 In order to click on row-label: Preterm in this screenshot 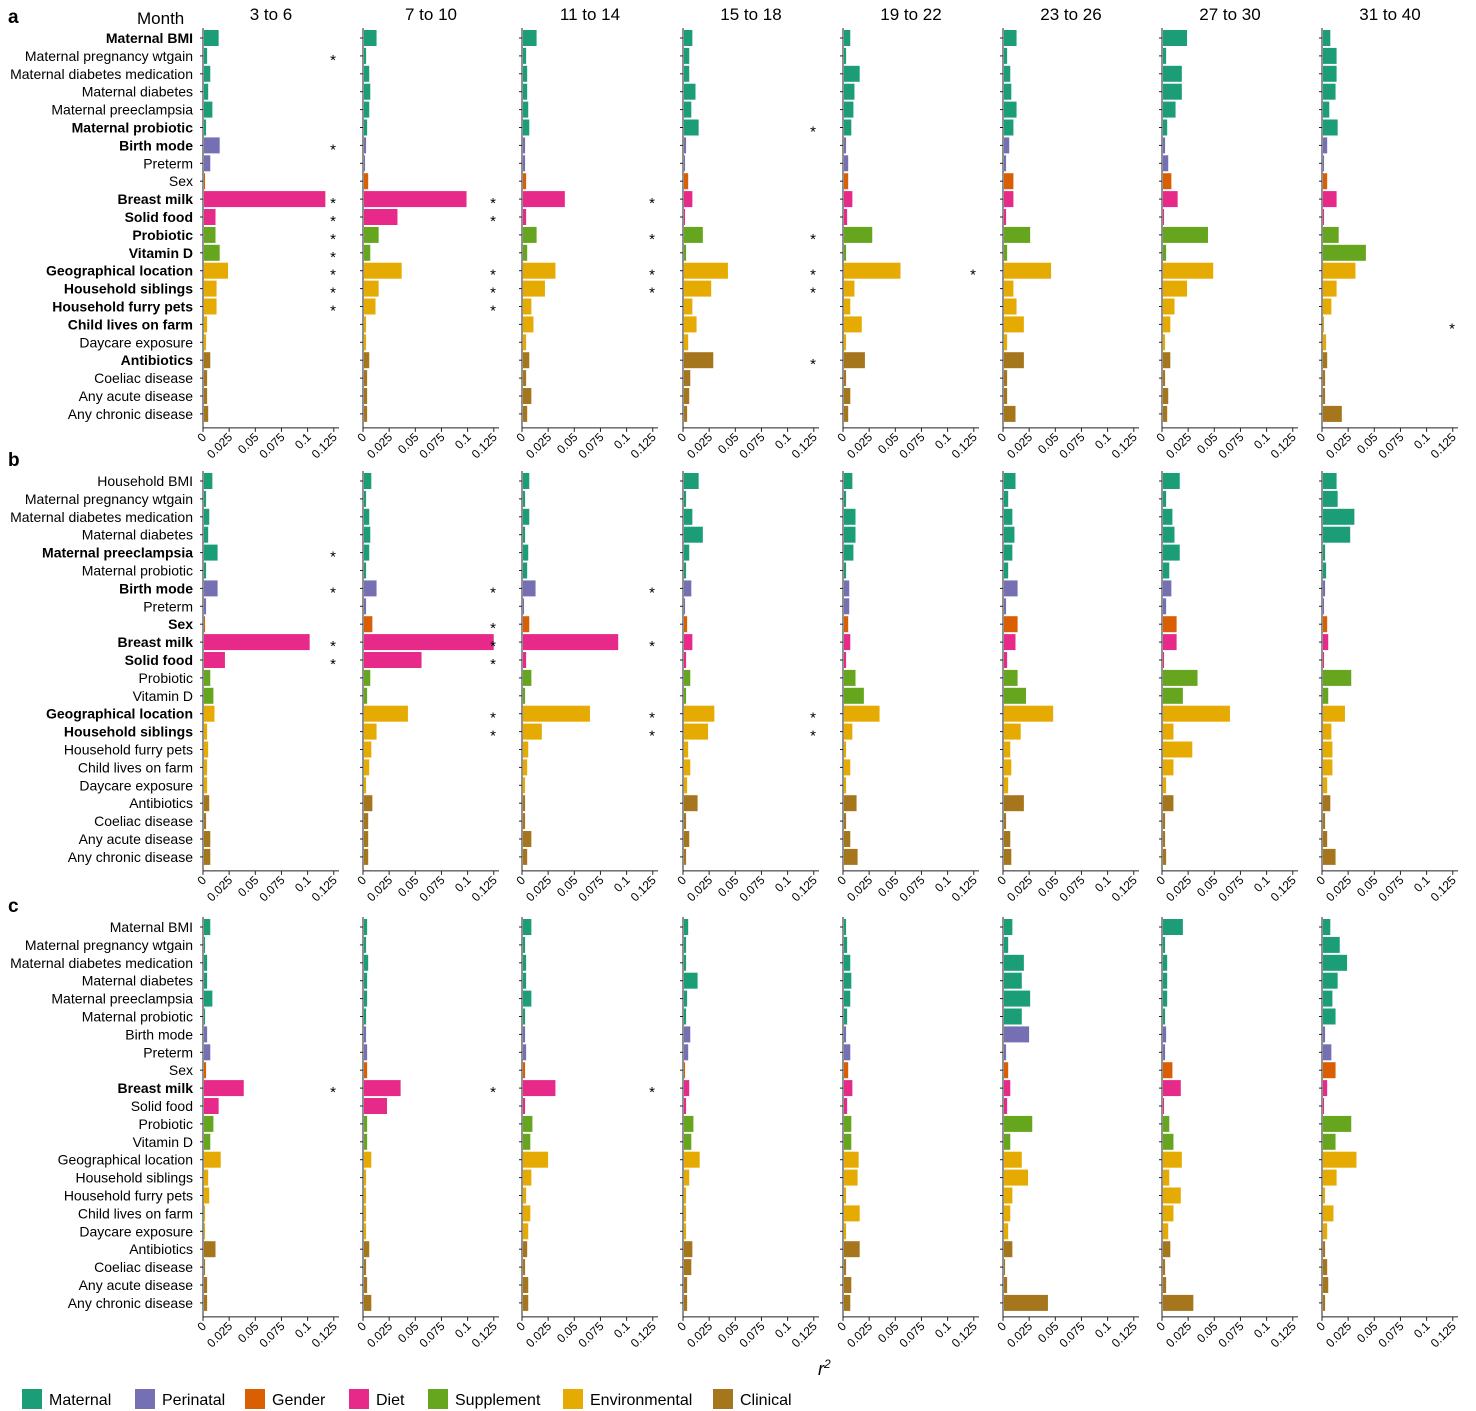, I will do `click(168, 163)`.